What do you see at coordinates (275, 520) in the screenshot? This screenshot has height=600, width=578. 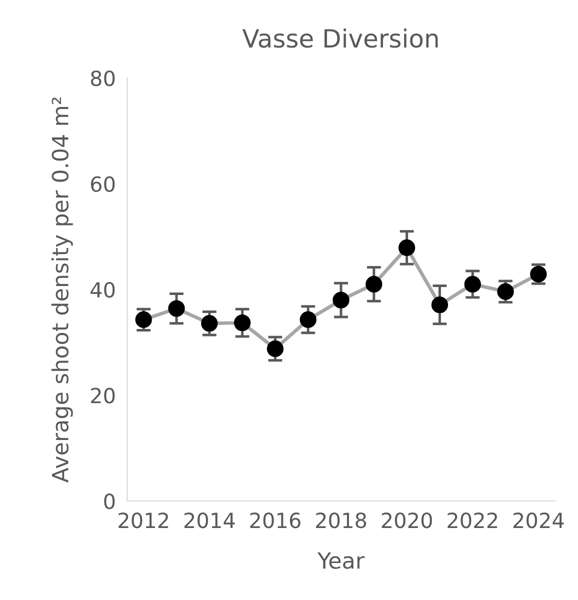 I see `x-tick-label: 2016` at bounding box center [275, 520].